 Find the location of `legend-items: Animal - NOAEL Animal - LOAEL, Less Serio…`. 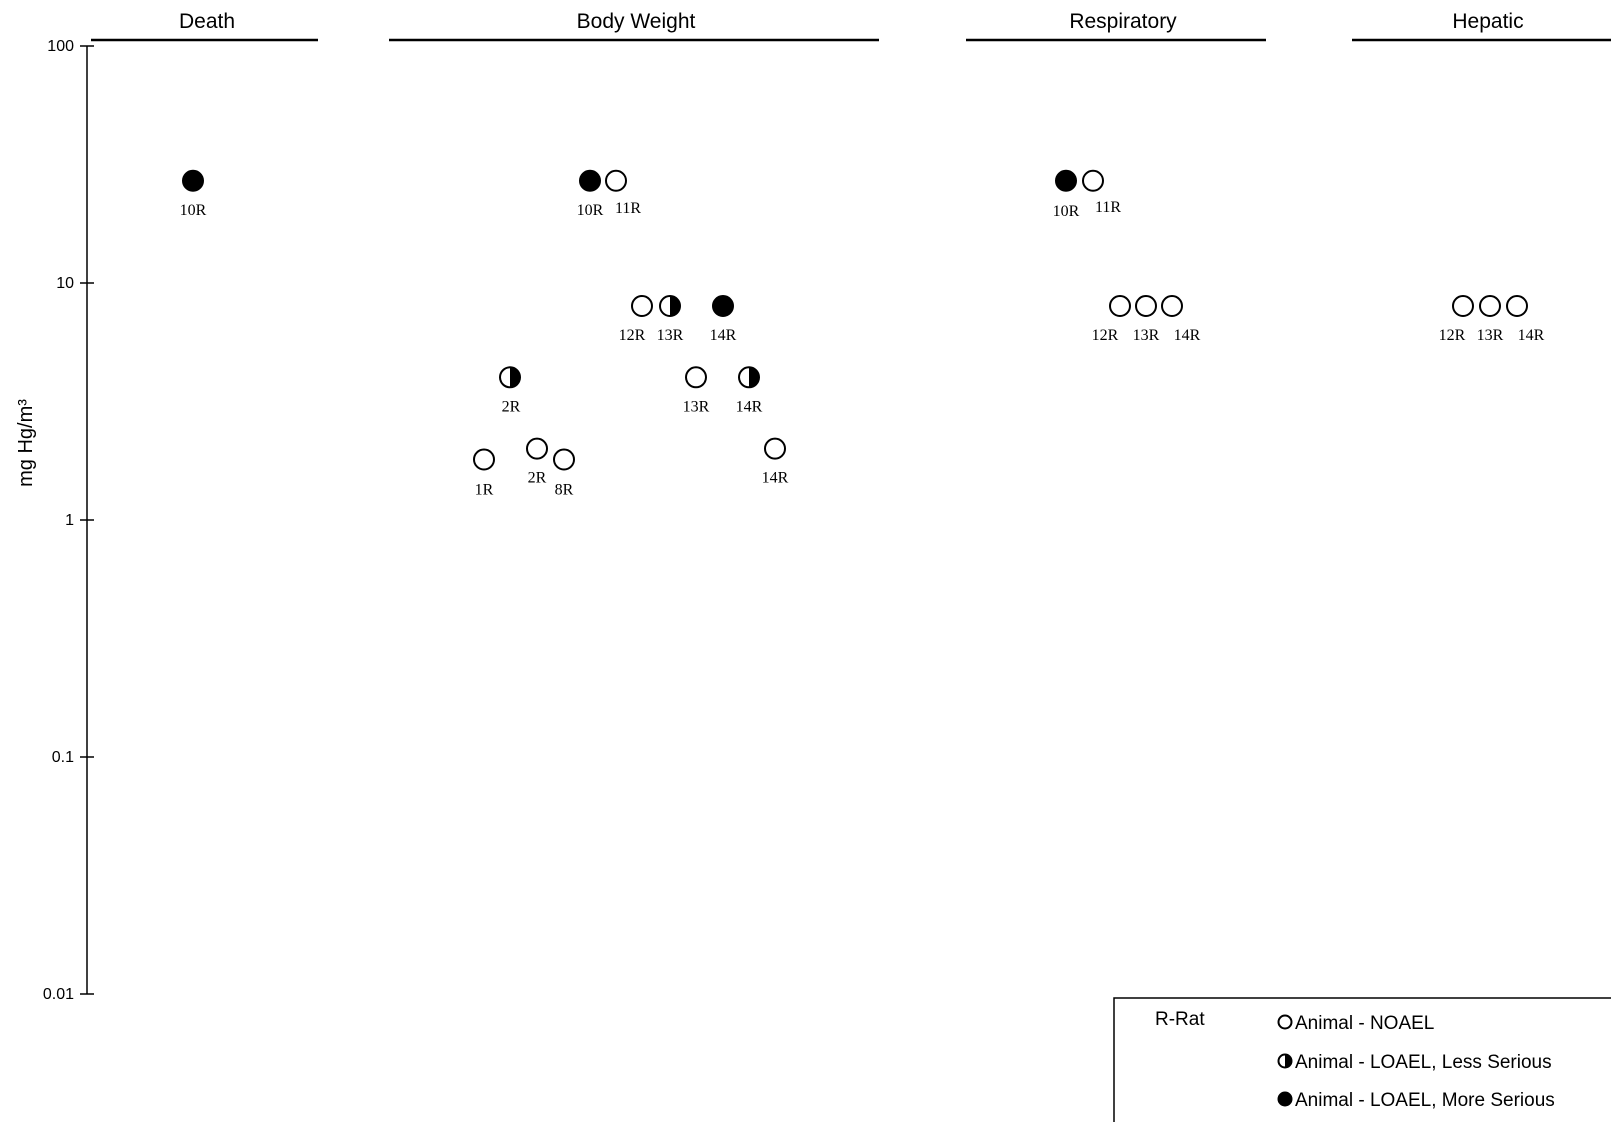

legend-items: Animal - NOAEL Animal - LOAEL, Less Serio… is located at coordinates (1416, 1062).